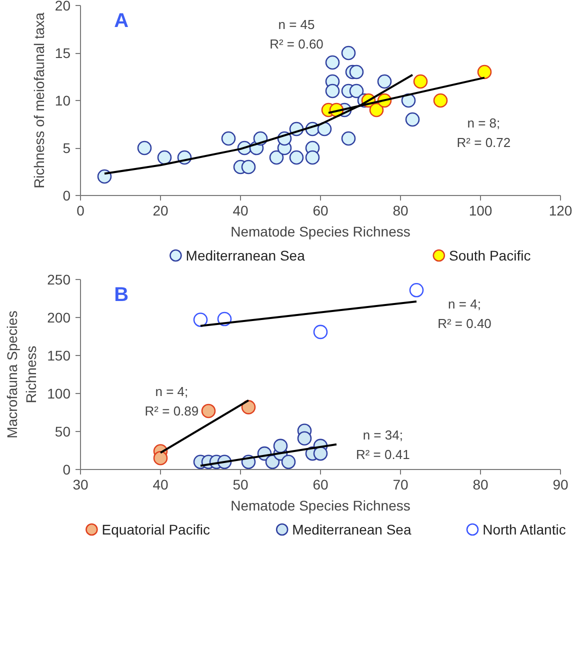 The width and height of the screenshot is (583, 648). Describe the element at coordinates (483, 133) in the screenshot. I see `annotation: n = 8; R² = 0.72` at that location.